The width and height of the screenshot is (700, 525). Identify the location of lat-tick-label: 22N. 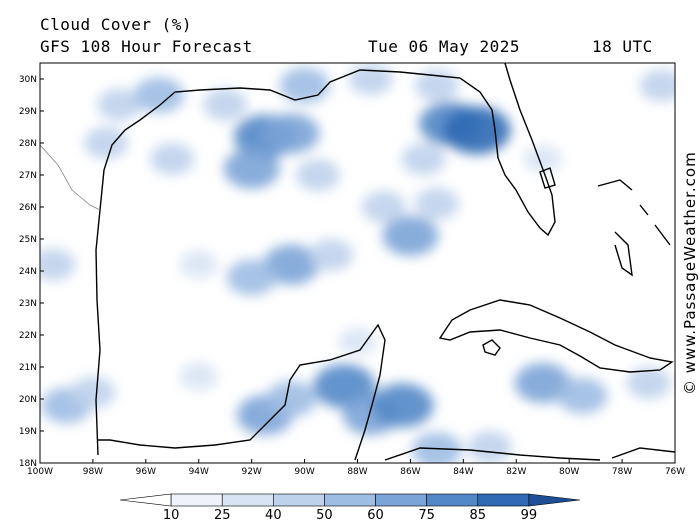
(28, 336).